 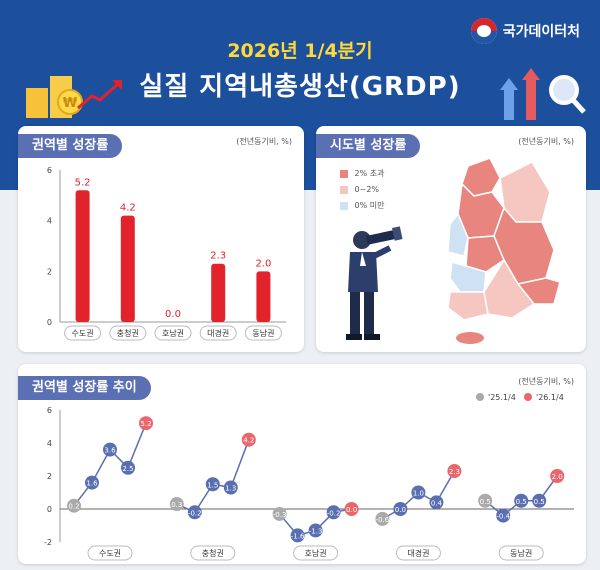 I want to click on map-legend-item-low: 0% 미만, so click(x=362, y=206).